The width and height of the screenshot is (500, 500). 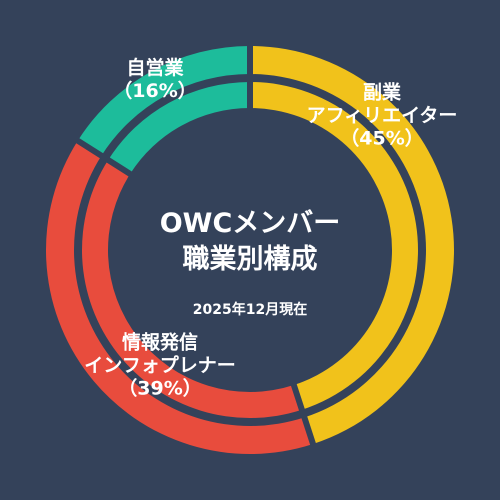 What do you see at coordinates (382, 116) in the screenshot?
I see `label-affiliate-line-2: アフィリエイター` at bounding box center [382, 116].